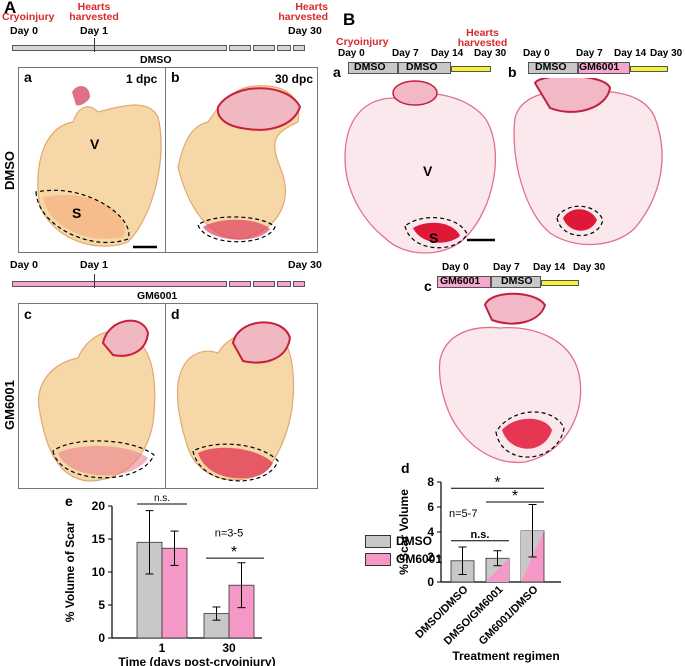  Describe the element at coordinates (482, 38) in the screenshot. I see `b-harvest-label: Hearts harvested` at that location.